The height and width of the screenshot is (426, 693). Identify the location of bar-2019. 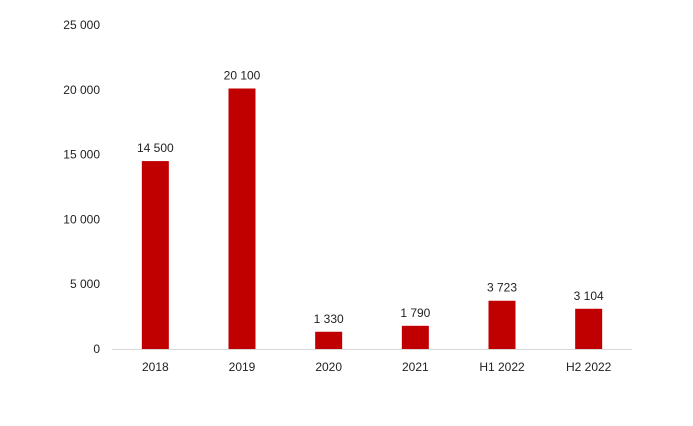
(242, 218).